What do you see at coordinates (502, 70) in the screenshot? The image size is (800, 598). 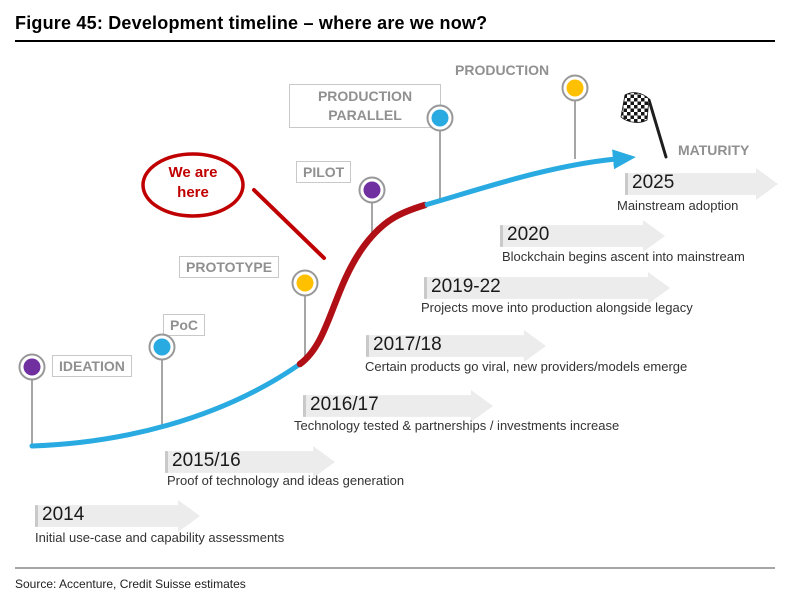 I see `stage-label-production: PRODUCTION` at bounding box center [502, 70].